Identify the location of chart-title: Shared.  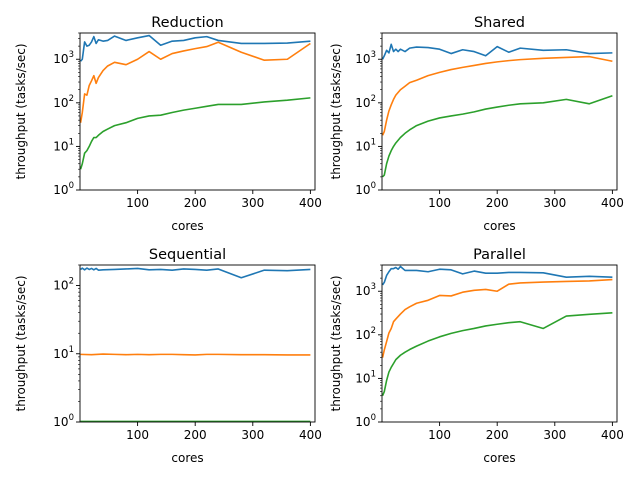
(499, 23).